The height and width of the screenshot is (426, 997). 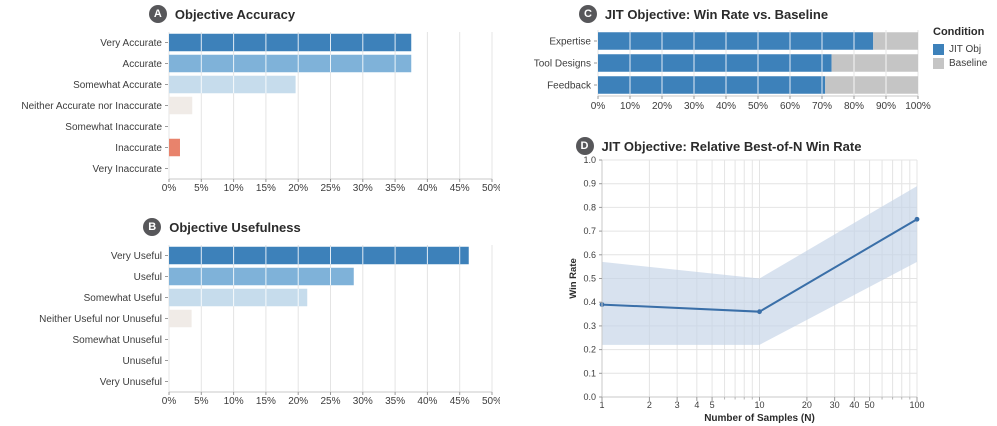 What do you see at coordinates (138, 148) in the screenshot?
I see `category-label: Inaccurate` at bounding box center [138, 148].